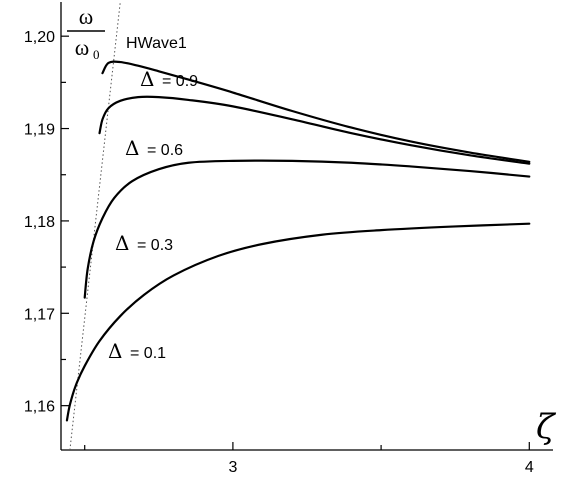  Describe the element at coordinates (314, 130) in the screenshot. I see `series-line-delta-0.6` at that location.